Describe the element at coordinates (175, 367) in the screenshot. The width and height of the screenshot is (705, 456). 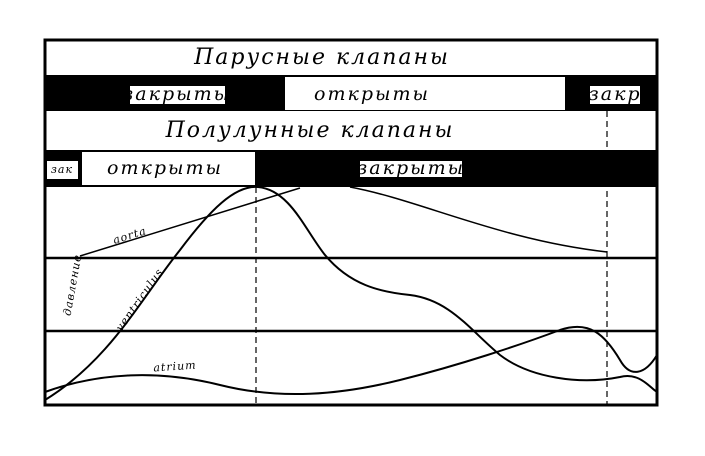
I see `curve-label: atrium` at that location.